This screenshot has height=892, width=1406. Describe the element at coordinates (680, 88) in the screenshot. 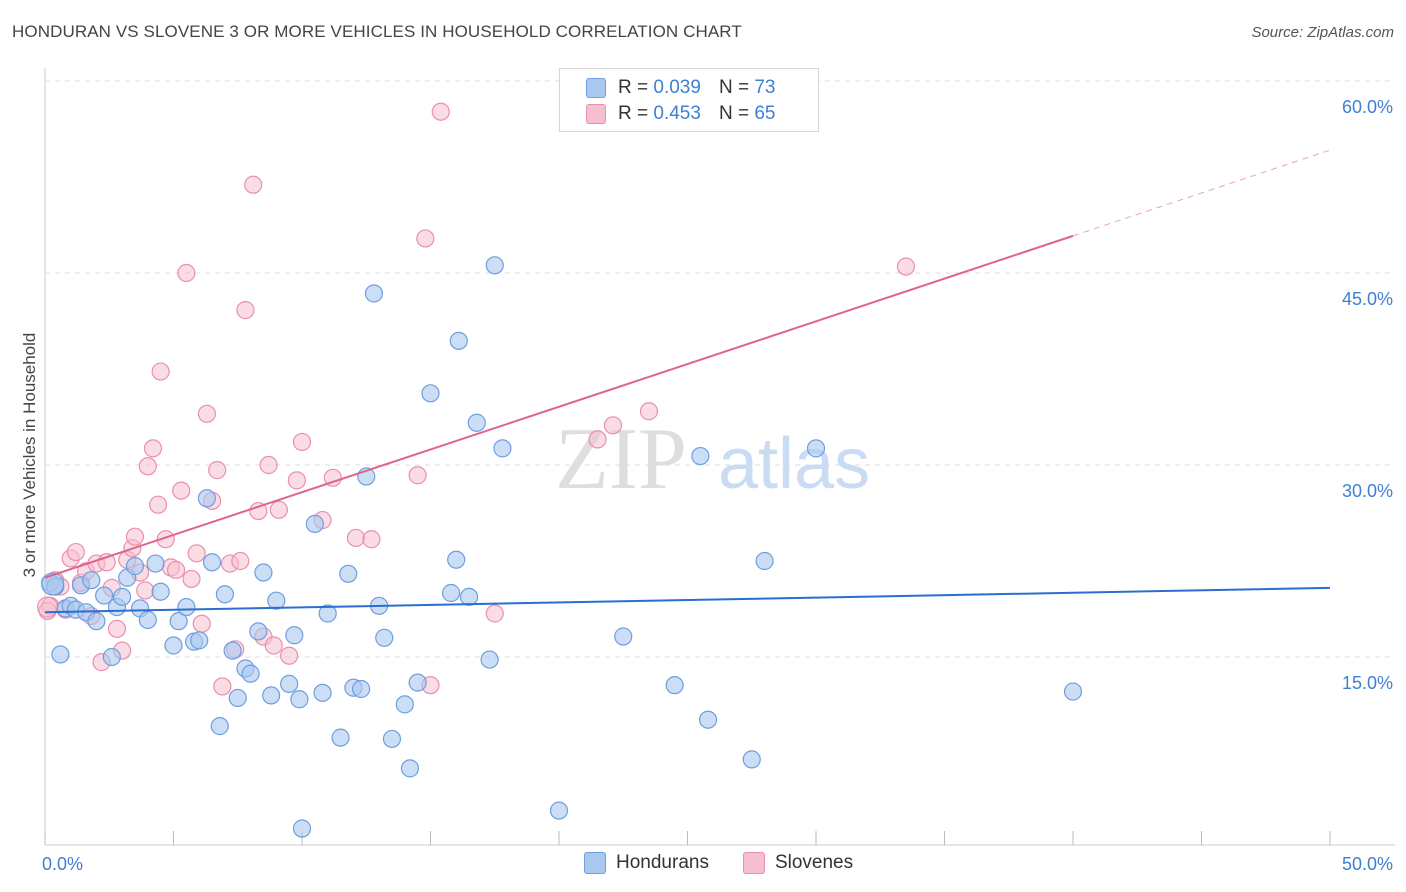

I see `legend-row-hondurans: R = 0.039 N = 73` at that location.